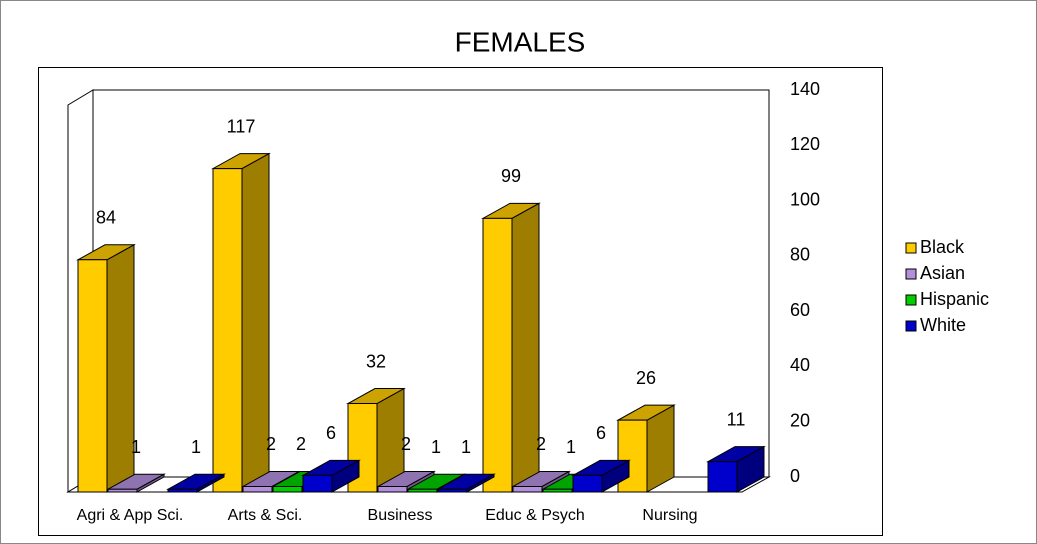 The width and height of the screenshot is (1037, 544). What do you see at coordinates (800, 255) in the screenshot?
I see `y-tick-label: 80` at bounding box center [800, 255].